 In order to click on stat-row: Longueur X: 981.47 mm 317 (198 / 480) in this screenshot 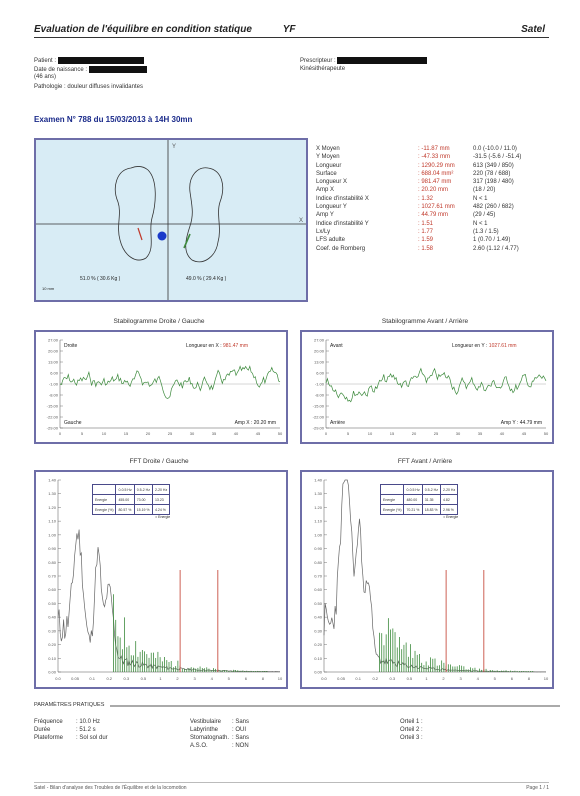, I will do `click(418, 182)`.